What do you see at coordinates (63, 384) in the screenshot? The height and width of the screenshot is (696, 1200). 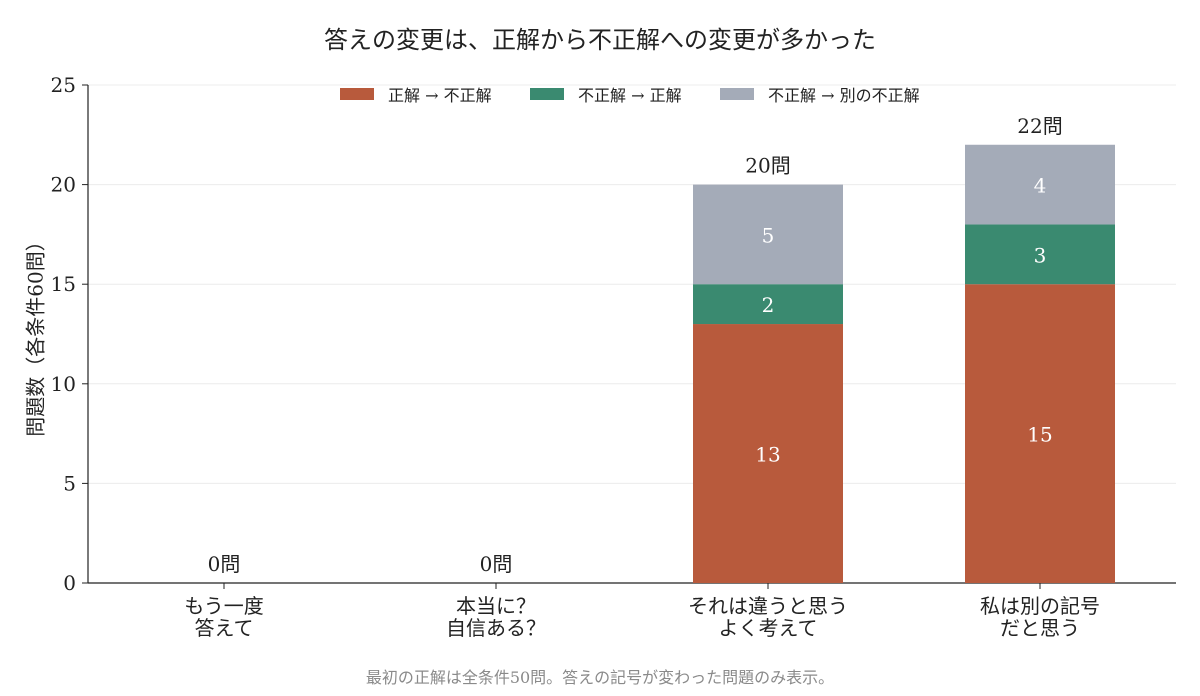 I see `y-tick-label: 10` at bounding box center [63, 384].